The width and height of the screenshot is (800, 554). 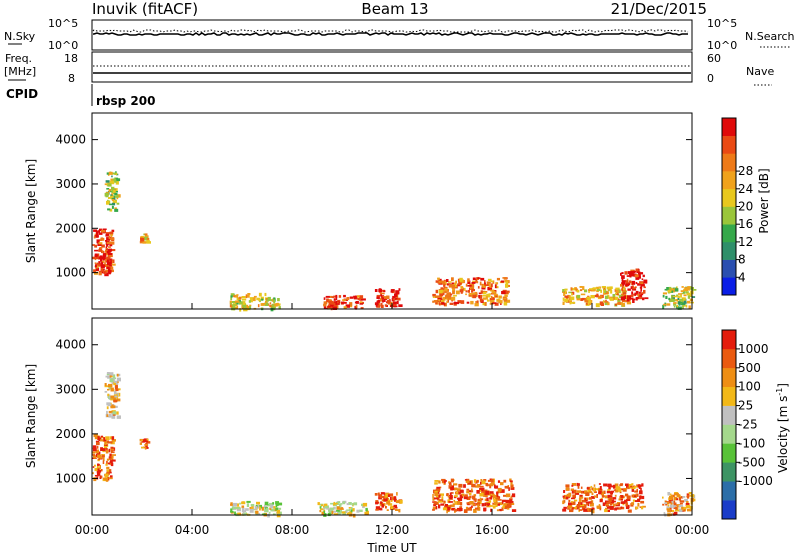 What do you see at coordinates (20, 71) in the screenshot?
I see `freq-unit: [MHz]` at bounding box center [20, 71].